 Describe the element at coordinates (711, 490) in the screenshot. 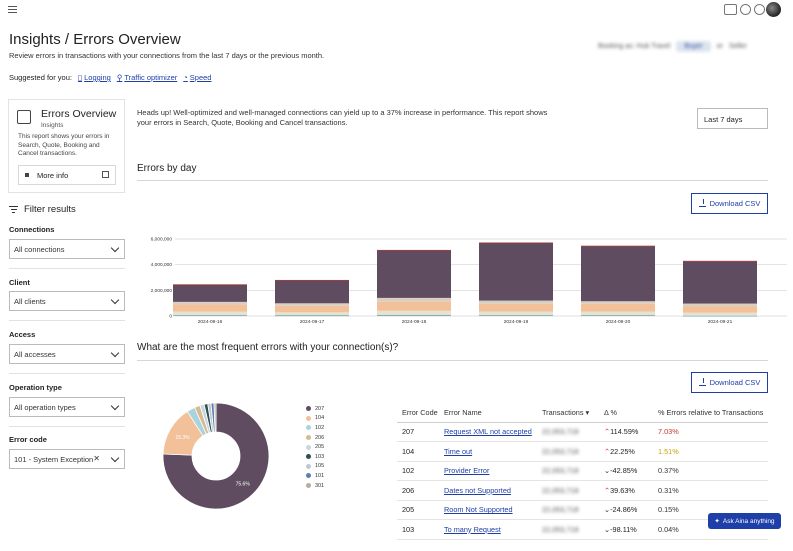

I see `percent-errors-cell: 0.31%` at that location.